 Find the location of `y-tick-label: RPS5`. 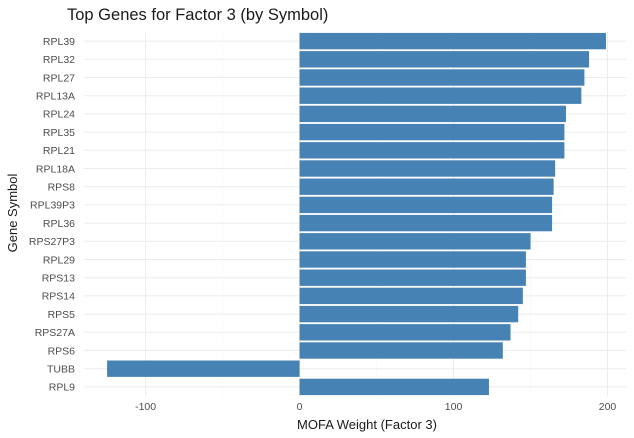

y-tick-label: RPS5 is located at coordinates (62, 315).